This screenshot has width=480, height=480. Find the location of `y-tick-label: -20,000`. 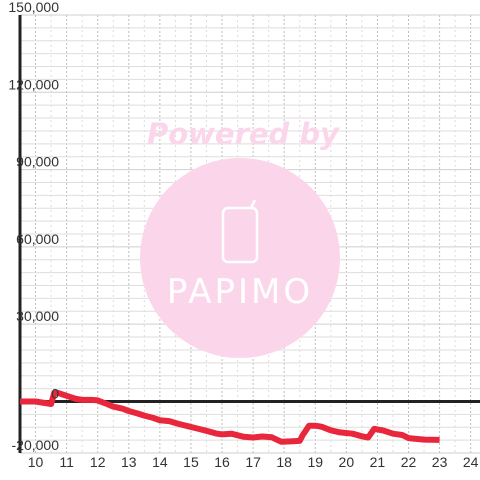

y-tick-label: -20,000 is located at coordinates (36, 445).